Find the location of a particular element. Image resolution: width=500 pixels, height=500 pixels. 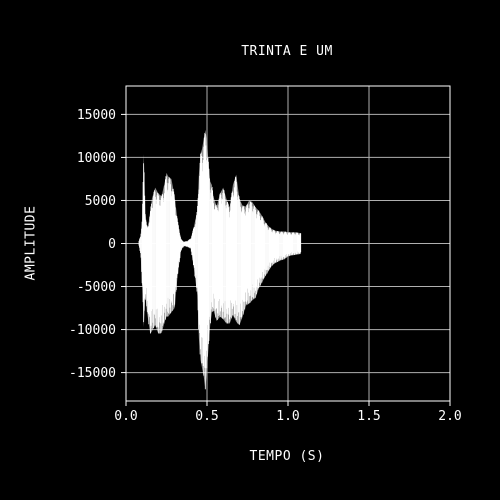

y-tick-label: 10000 is located at coordinates (96, 158).